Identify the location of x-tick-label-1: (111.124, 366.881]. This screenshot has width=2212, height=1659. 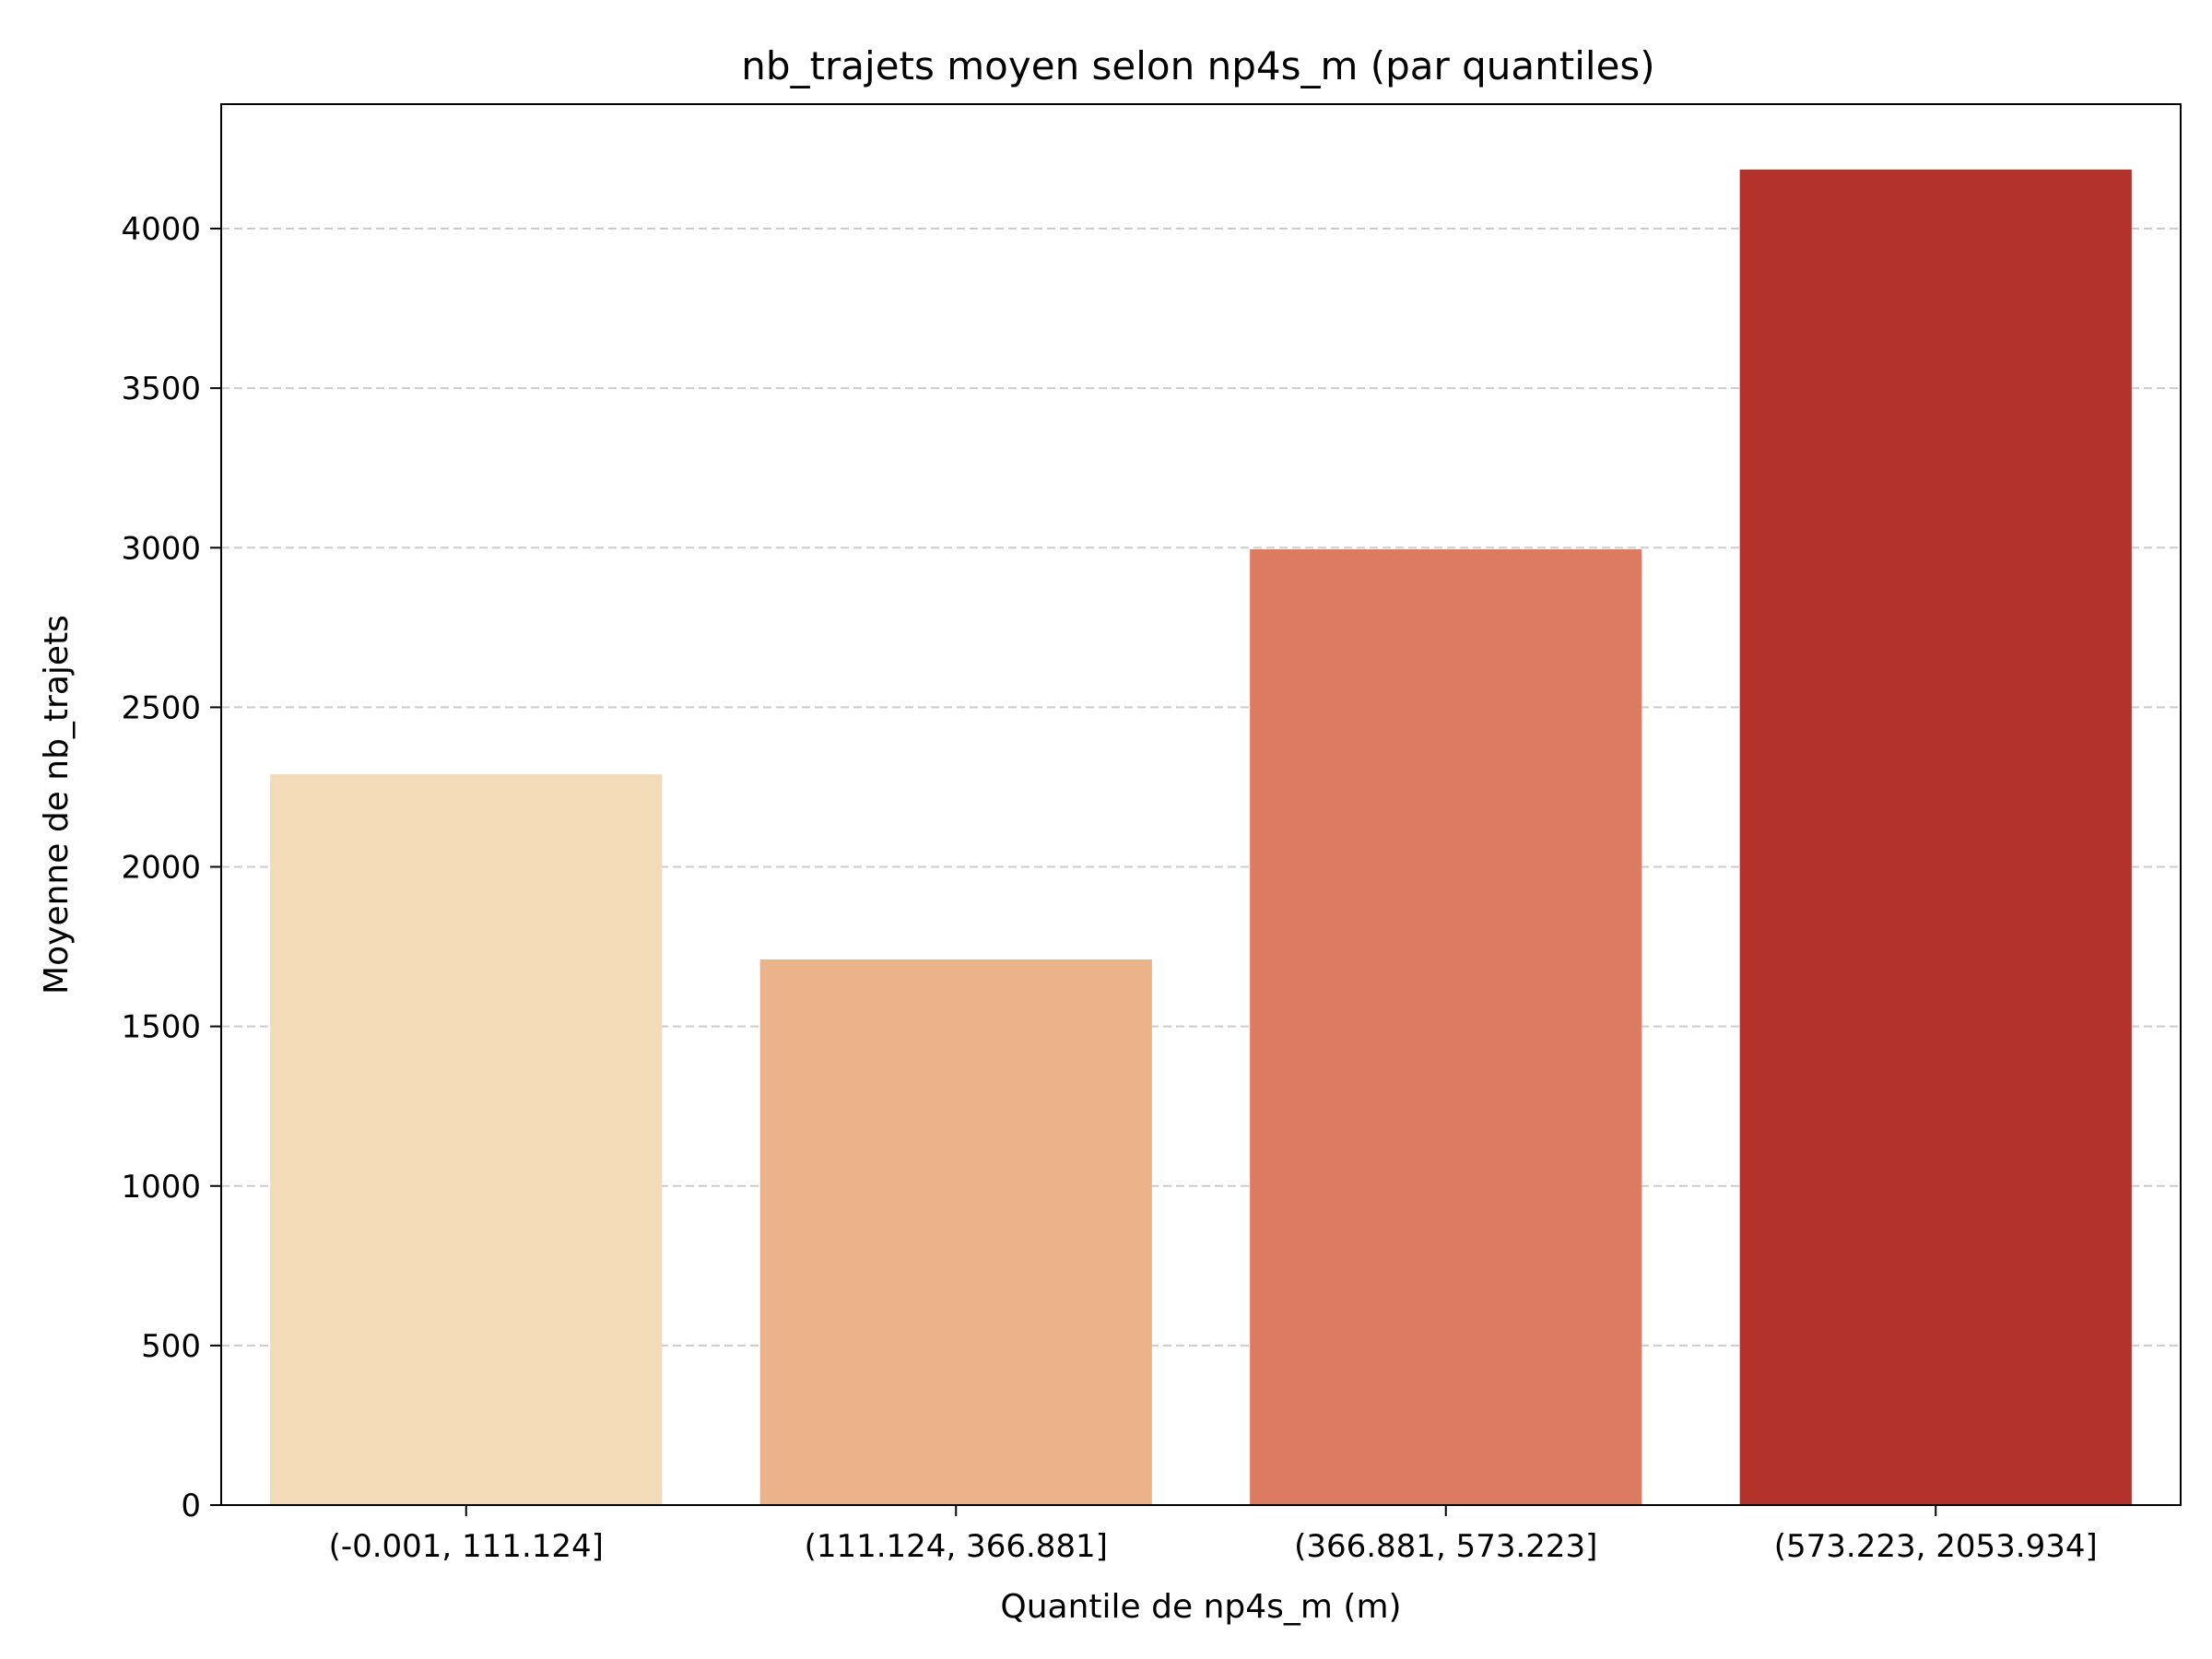
(956, 1546).